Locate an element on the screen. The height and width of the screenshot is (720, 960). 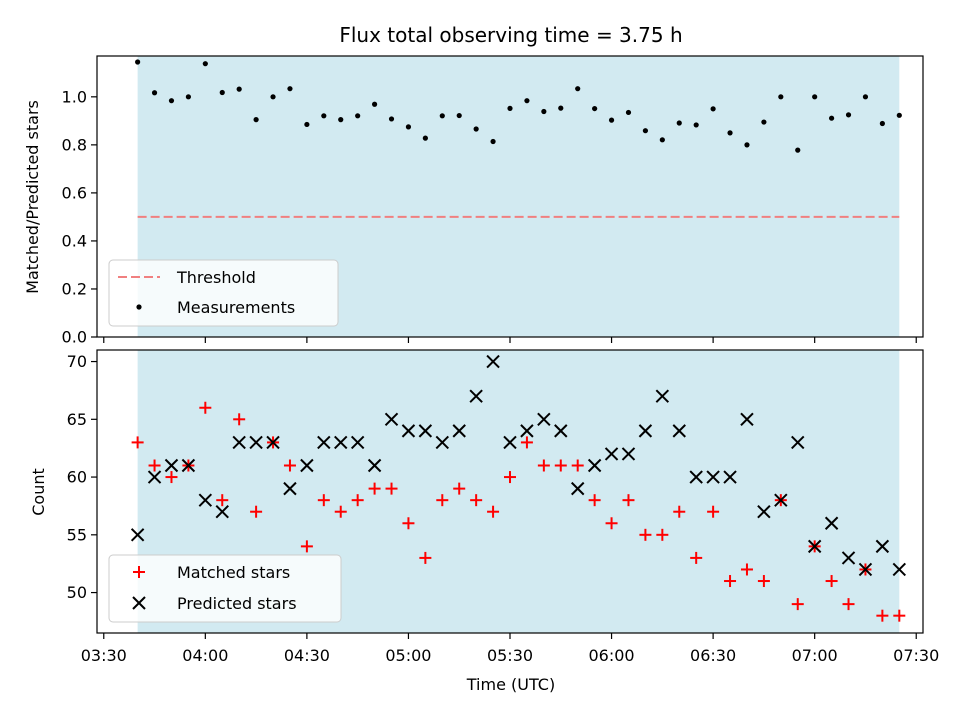
x-tick-label: 06:00 is located at coordinates (612, 655).